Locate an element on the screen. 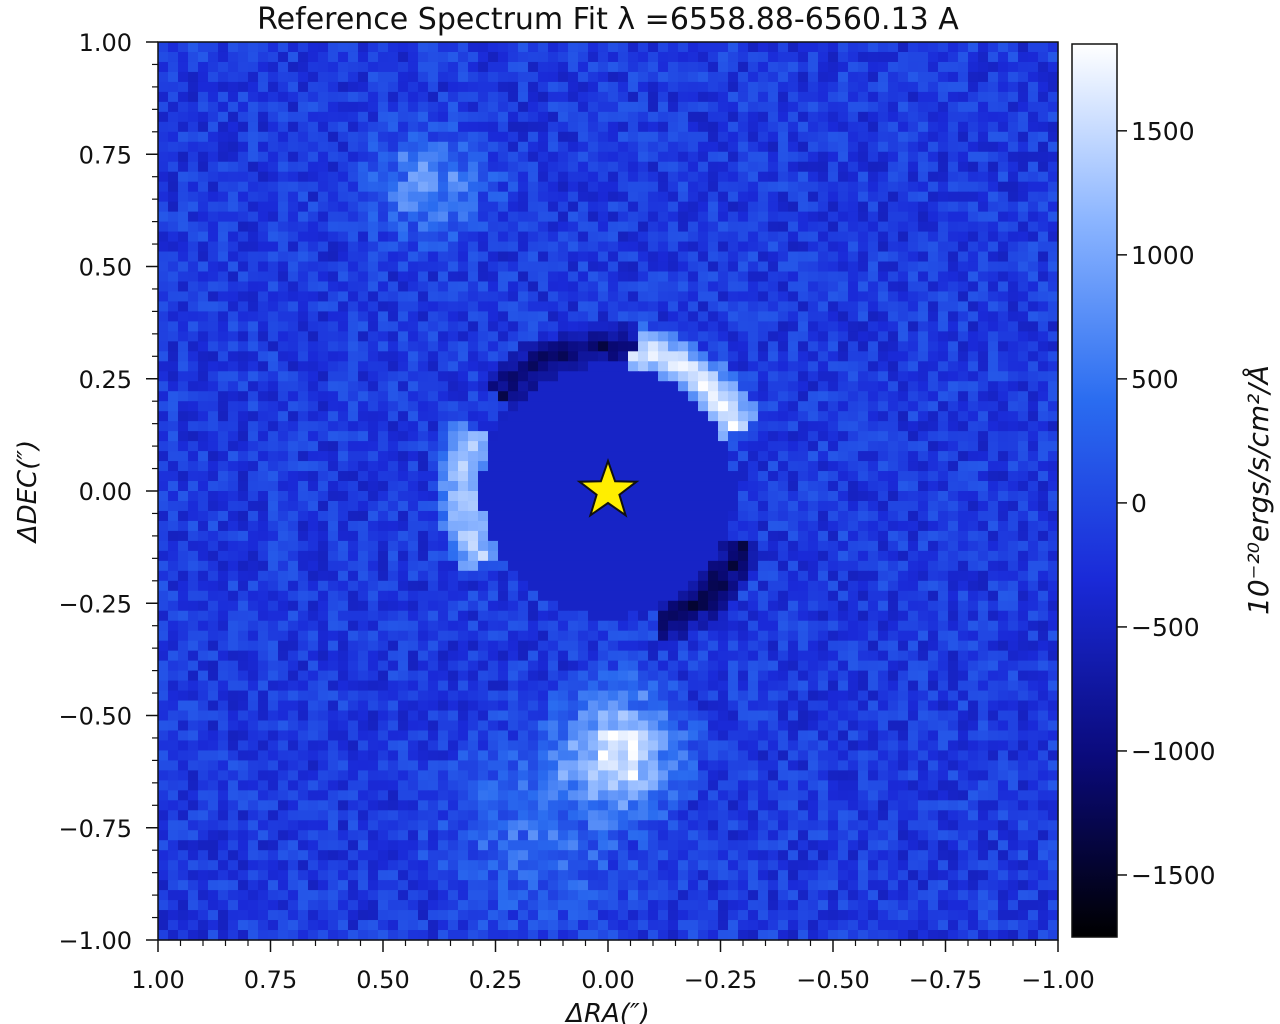  y-axis-label: ΔDEC(″) is located at coordinates (28, 492).